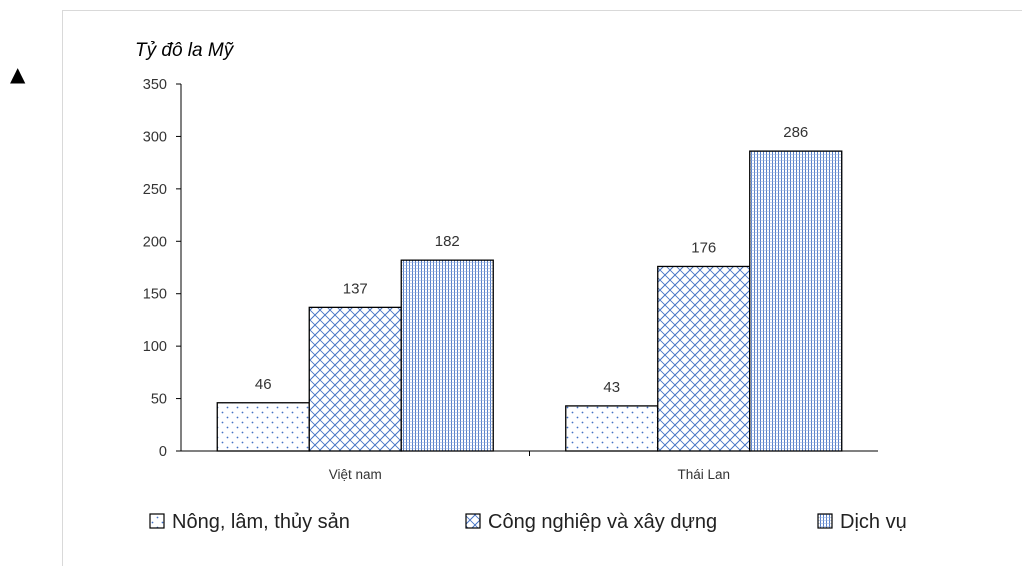 This screenshot has height=567, width=1024. What do you see at coordinates (185, 50) in the screenshot?
I see `y-axis-title: Tỷ đô la Mỹ` at bounding box center [185, 50].